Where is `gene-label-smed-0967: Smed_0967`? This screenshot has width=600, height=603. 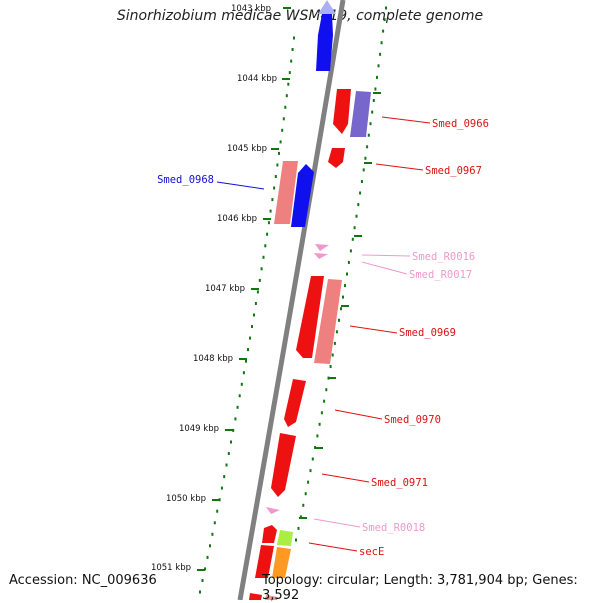 gene-label-smed-0967: Smed_0967 is located at coordinates (453, 171).